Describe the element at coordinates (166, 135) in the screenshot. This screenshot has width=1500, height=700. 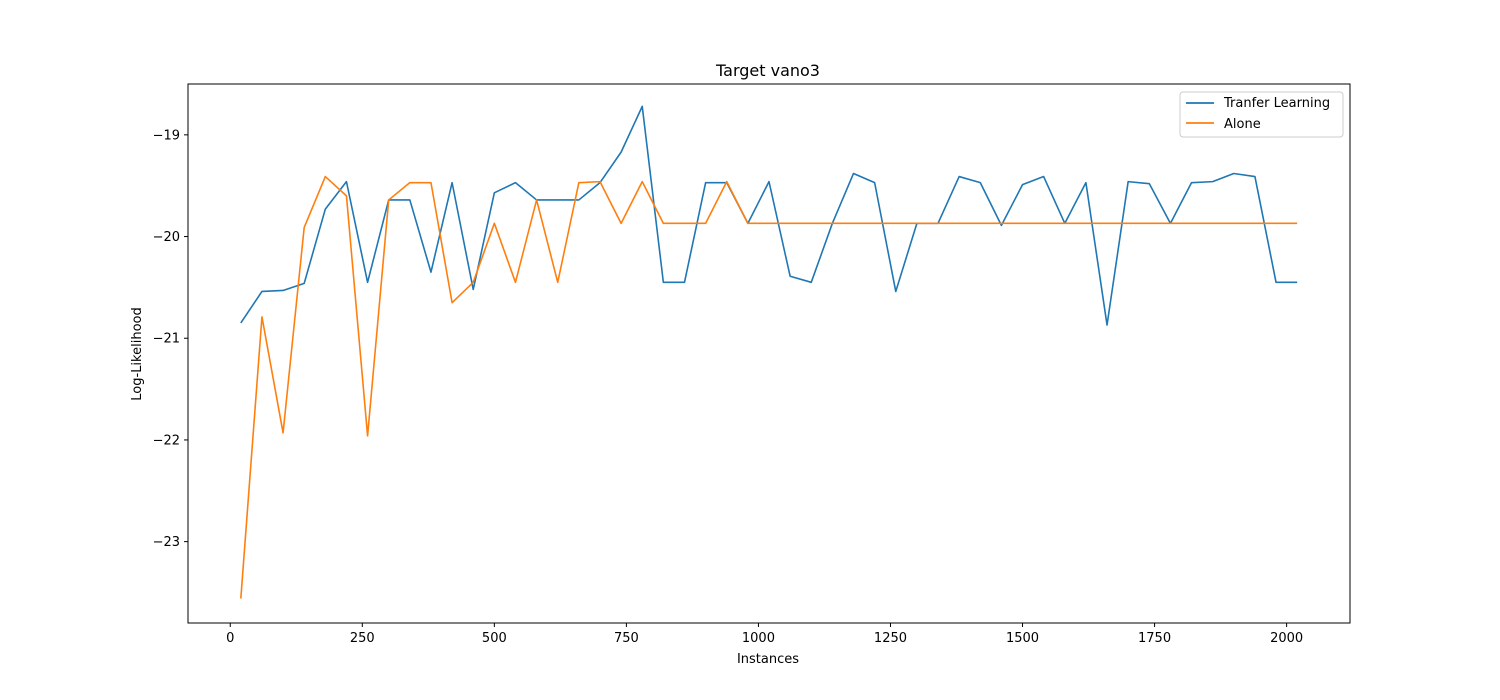
I see `y-tick-label: −19` at that location.